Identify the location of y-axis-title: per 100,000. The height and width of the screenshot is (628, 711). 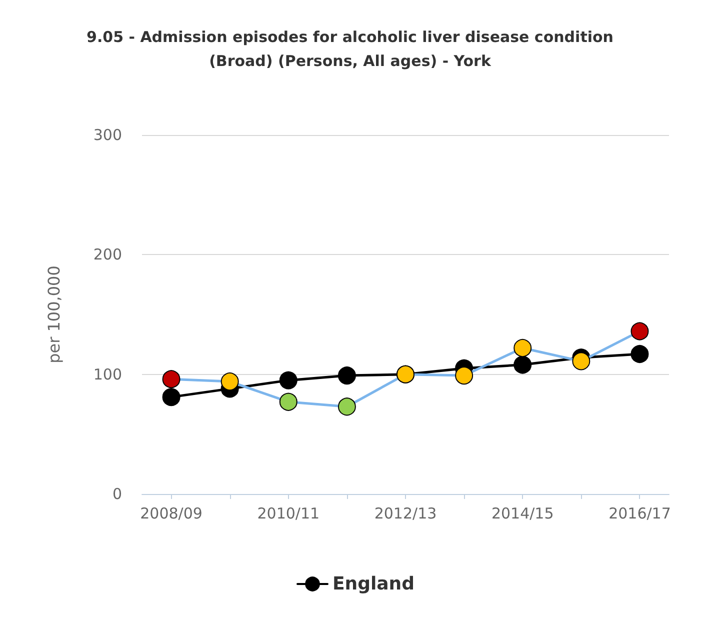
(54, 315).